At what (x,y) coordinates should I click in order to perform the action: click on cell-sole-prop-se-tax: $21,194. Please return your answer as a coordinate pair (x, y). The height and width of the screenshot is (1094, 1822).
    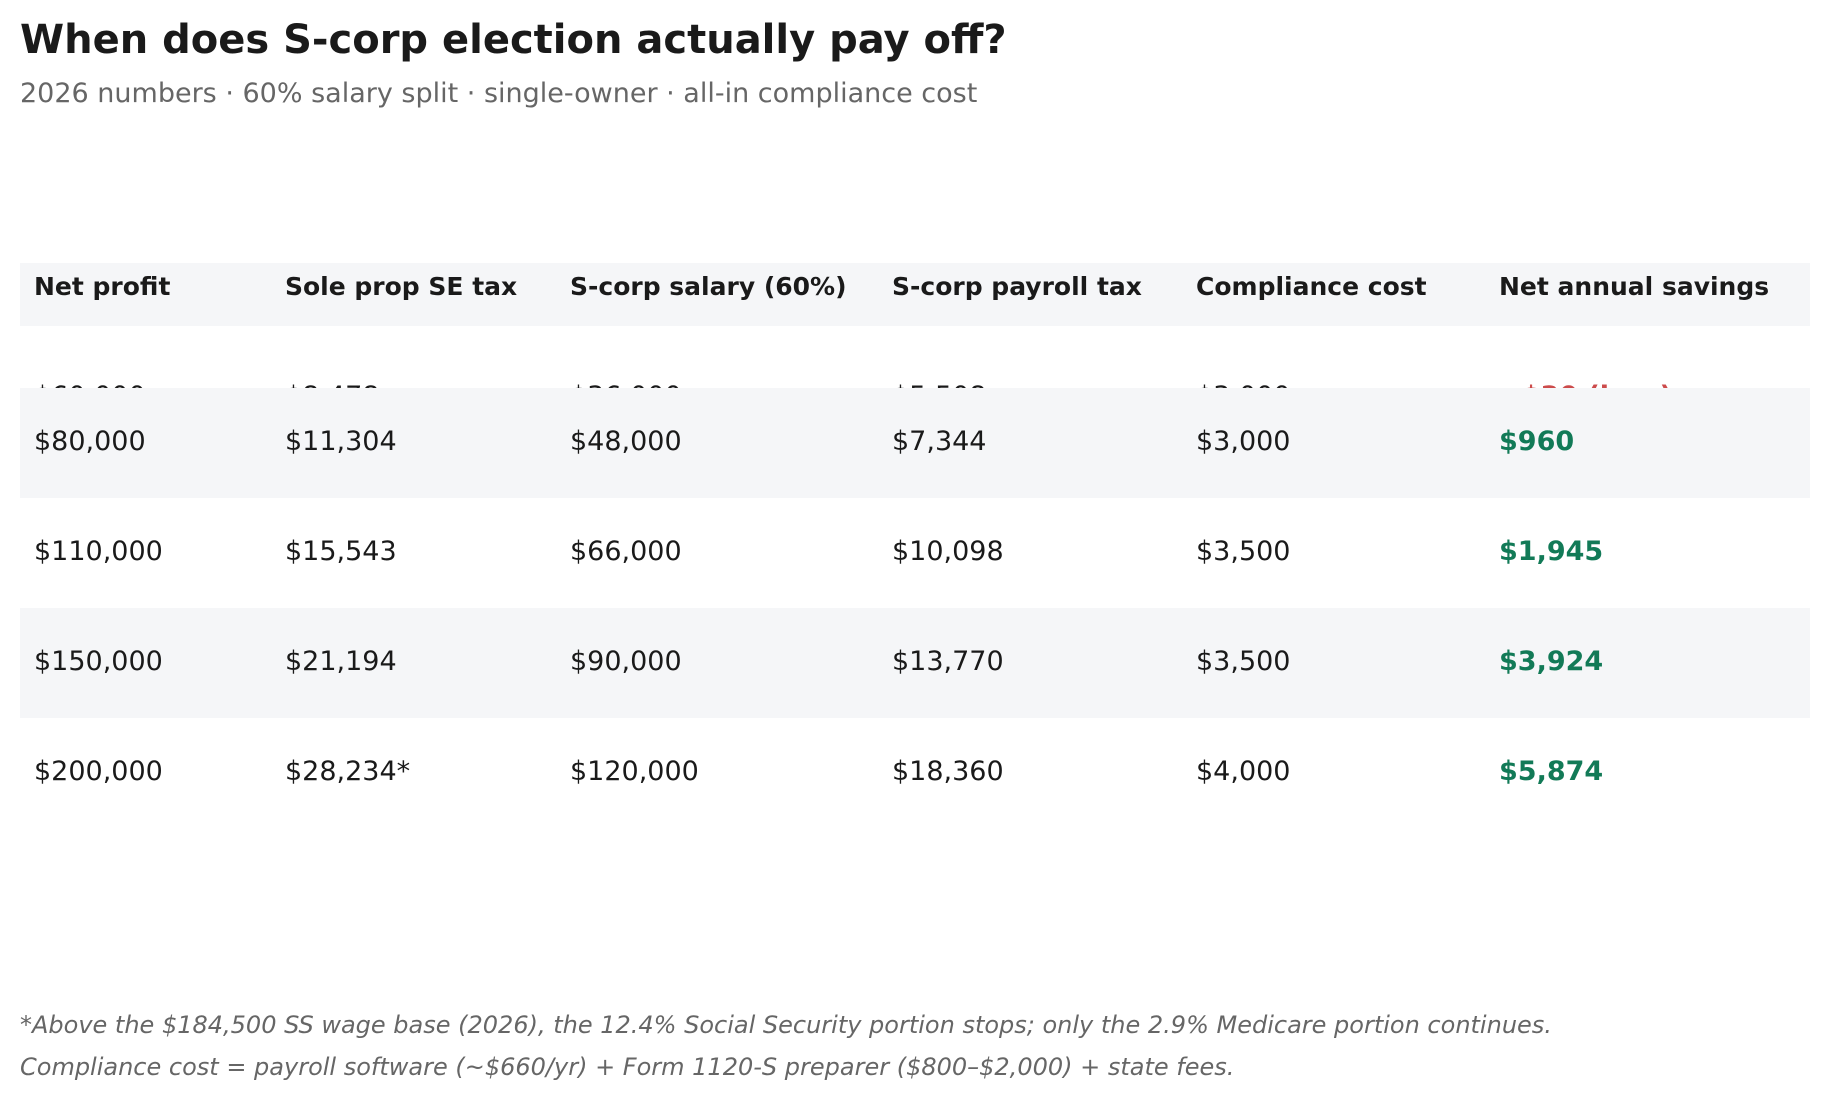
    Looking at the image, I should click on (341, 661).